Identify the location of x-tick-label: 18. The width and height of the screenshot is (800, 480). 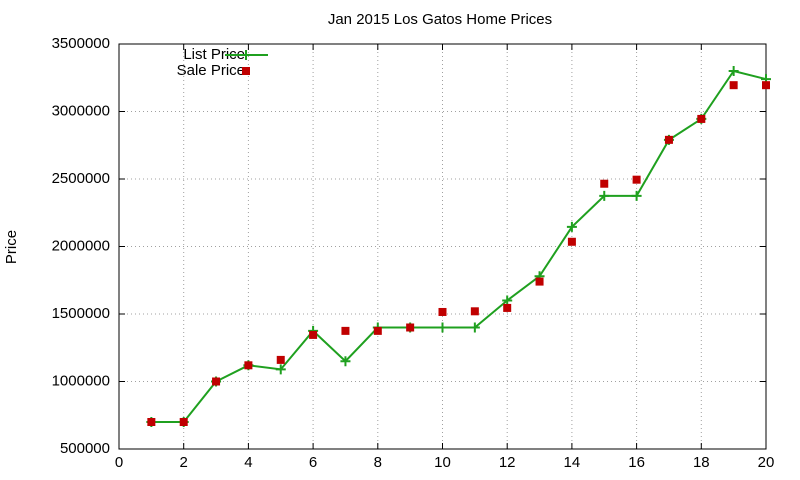
(701, 462).